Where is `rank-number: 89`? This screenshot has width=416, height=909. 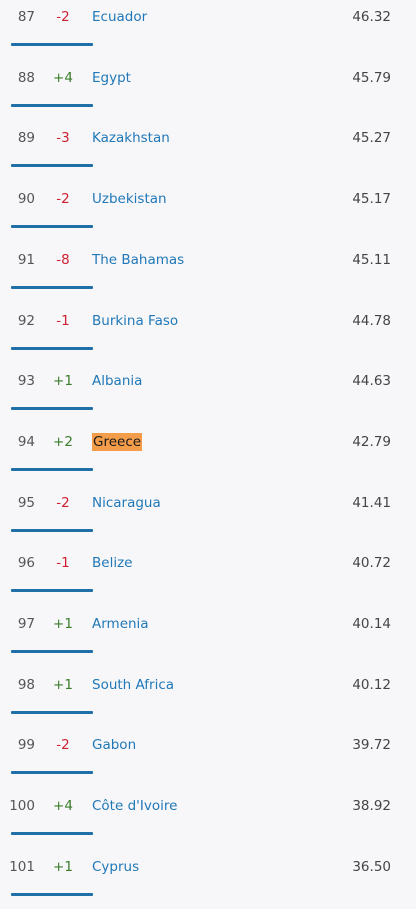
rank-number: 89 is located at coordinates (26, 138).